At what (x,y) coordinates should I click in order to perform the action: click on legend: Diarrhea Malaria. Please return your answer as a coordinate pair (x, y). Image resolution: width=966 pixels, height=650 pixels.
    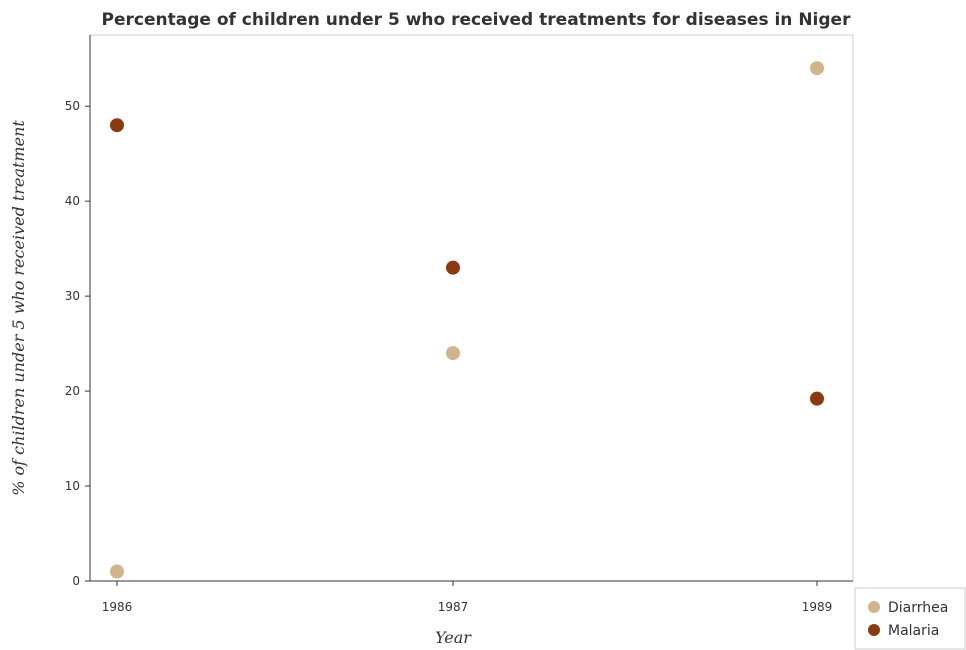
    Looking at the image, I should click on (910, 618).